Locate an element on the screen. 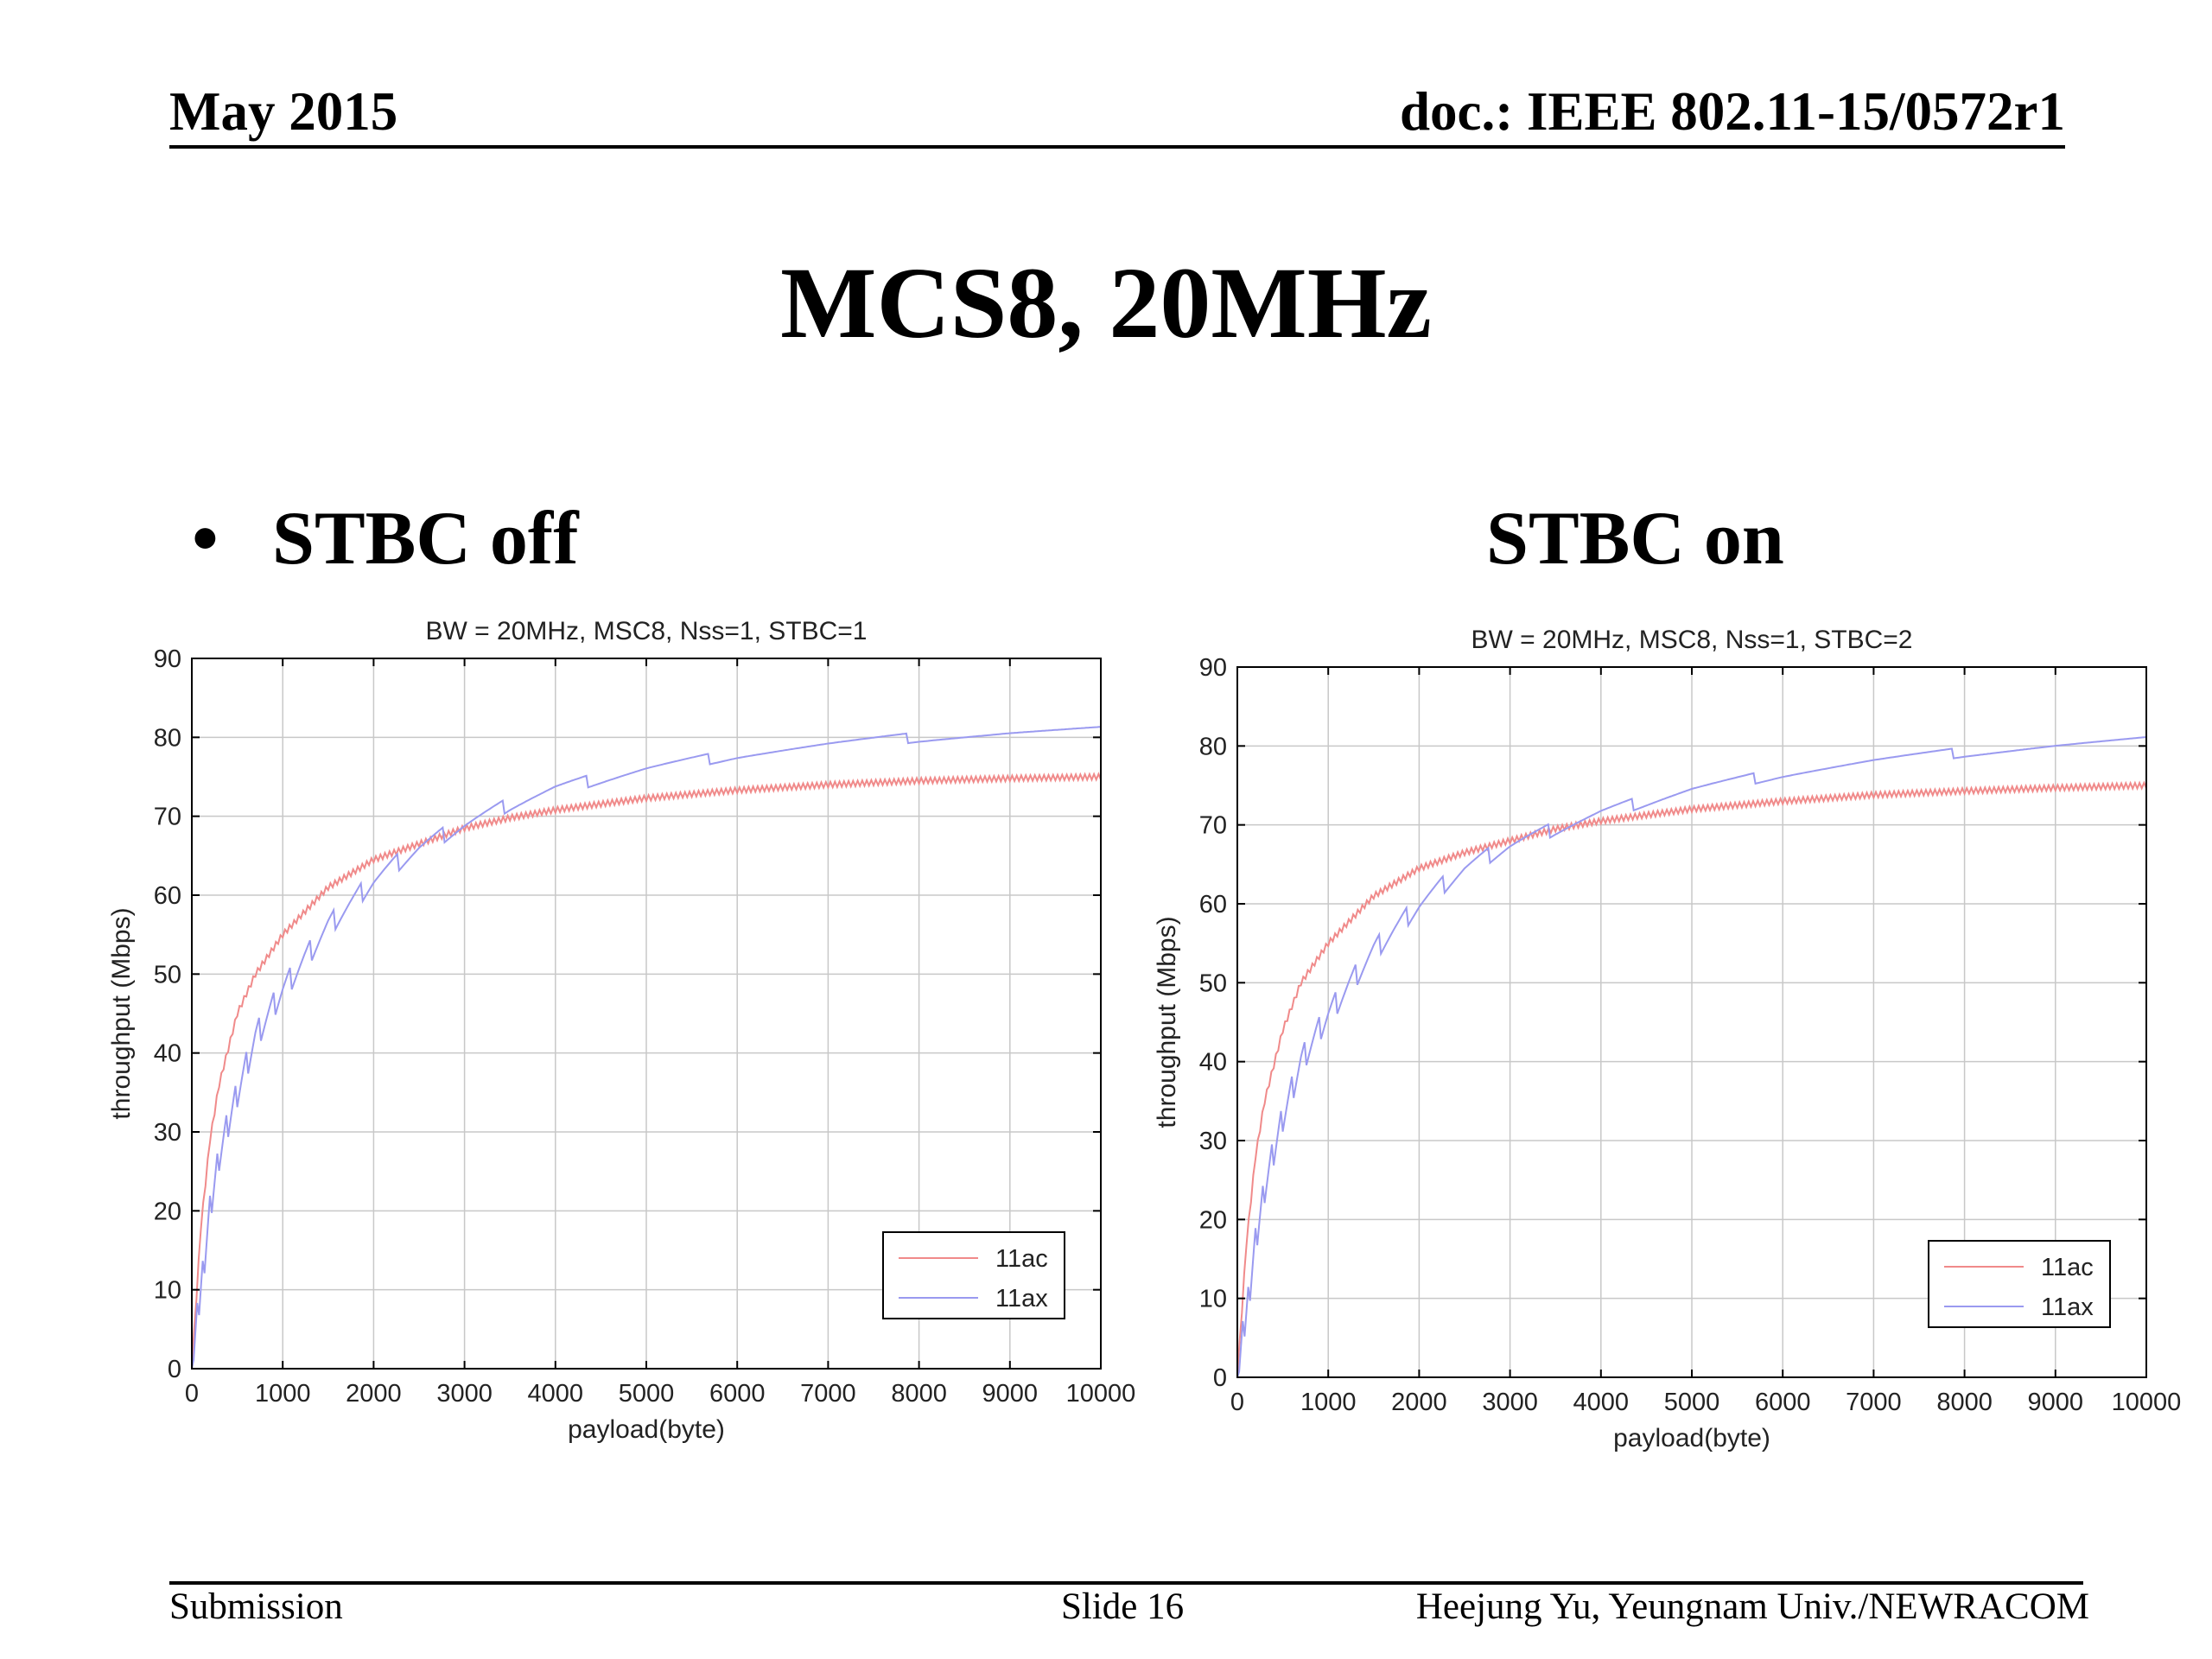 The width and height of the screenshot is (2212, 1659). chart-title: BW = 20MHz, MSC8, Nss=1, STBC=1 is located at coordinates (647, 631).